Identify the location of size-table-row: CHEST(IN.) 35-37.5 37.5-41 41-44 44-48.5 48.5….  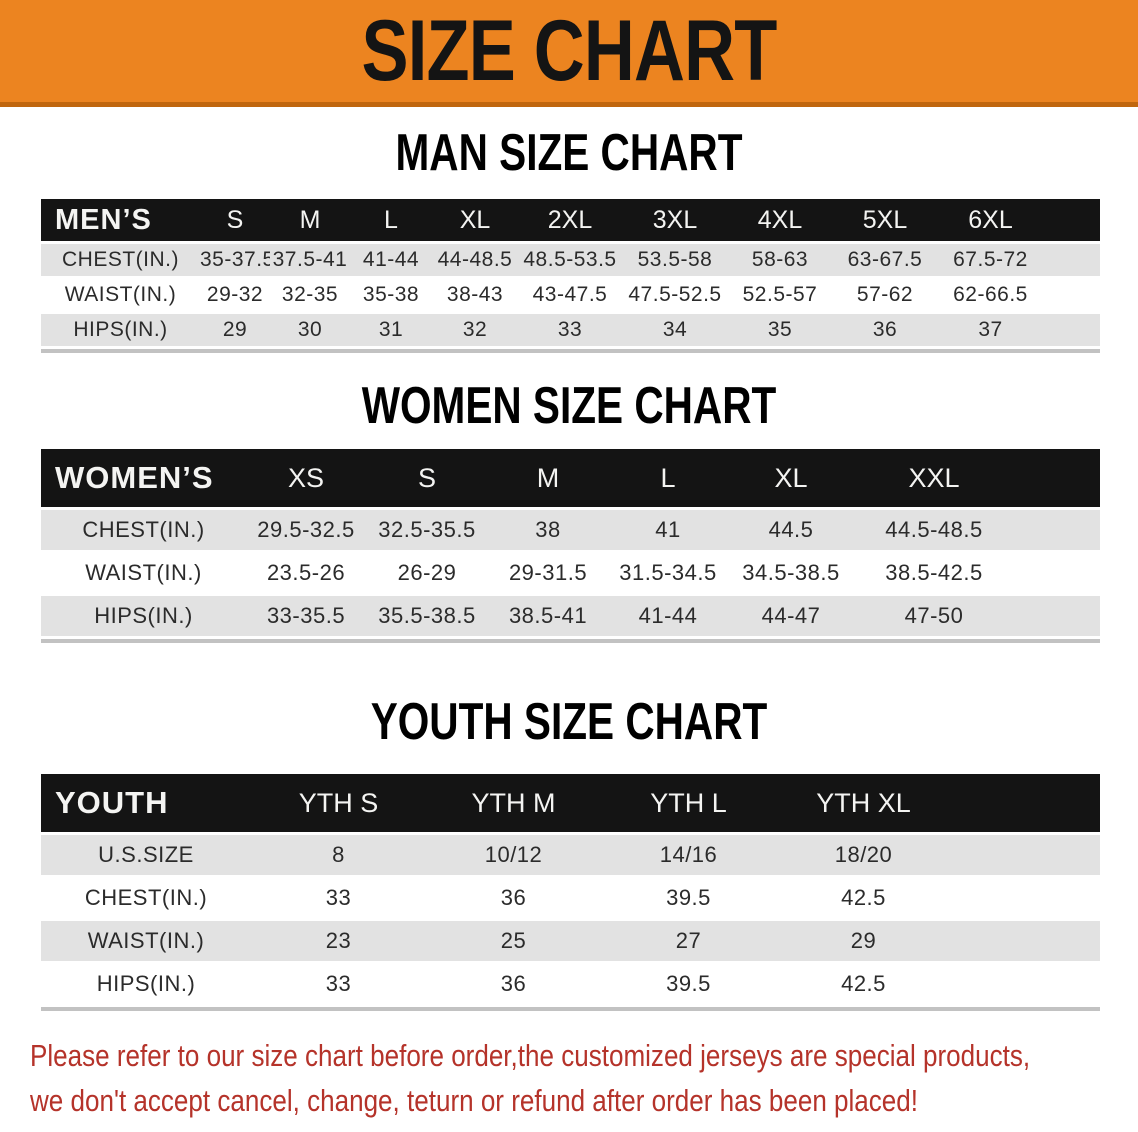
(570, 260).